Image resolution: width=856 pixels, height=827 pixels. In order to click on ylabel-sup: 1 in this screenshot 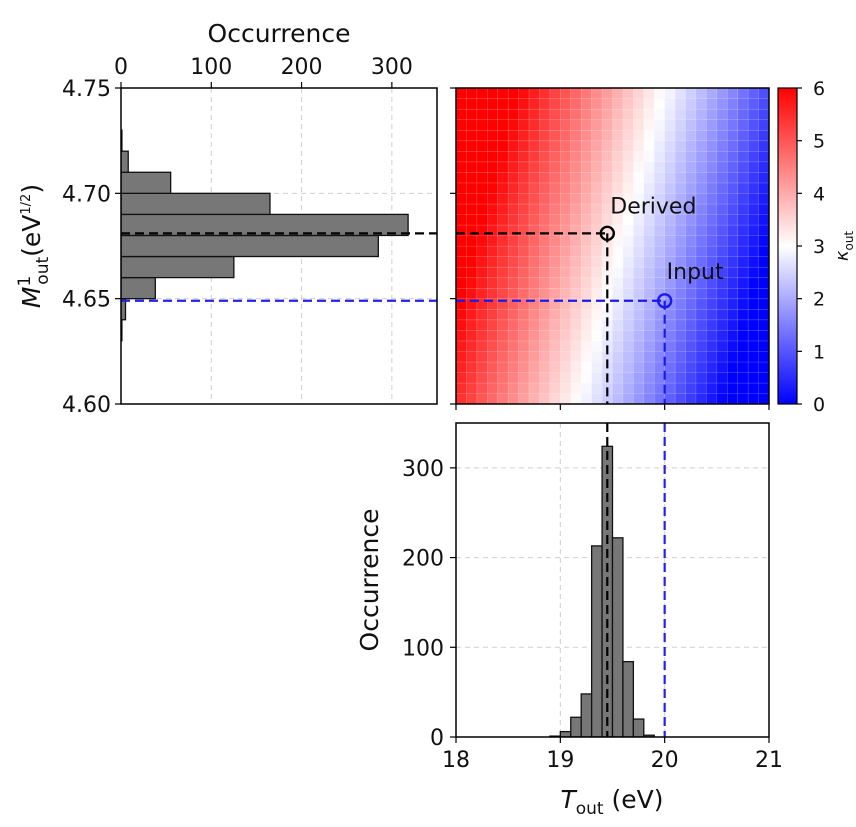, I will do `click(25, 281)`.